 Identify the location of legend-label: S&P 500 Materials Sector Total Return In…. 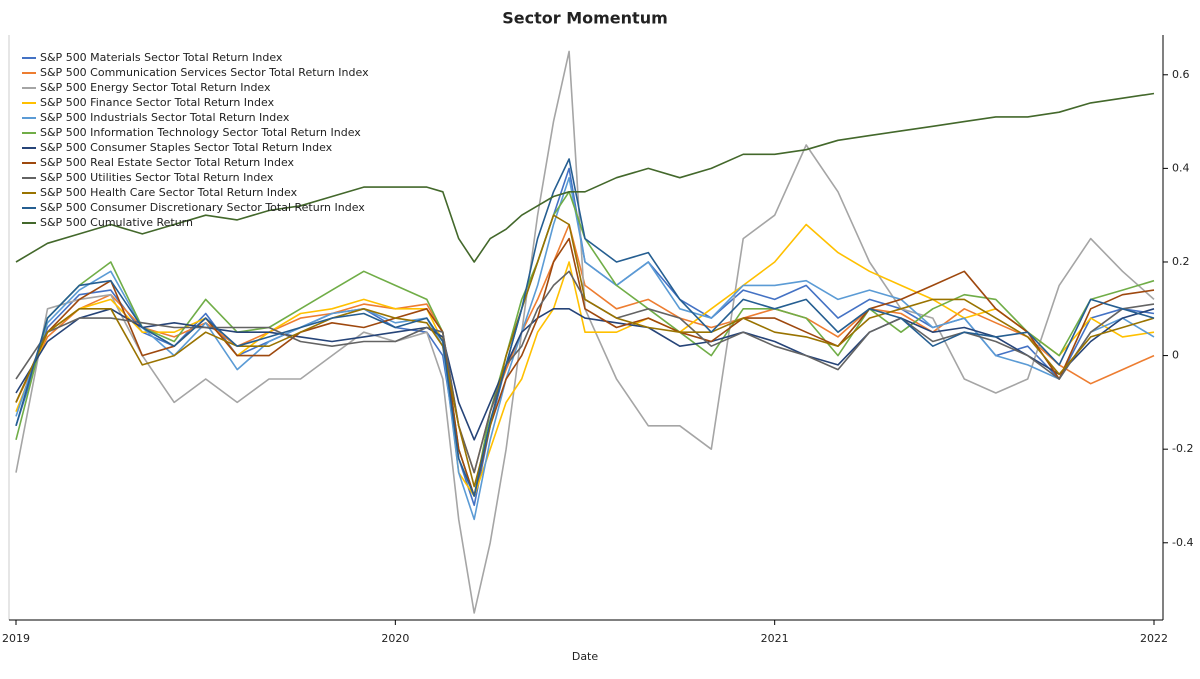
(161, 57).